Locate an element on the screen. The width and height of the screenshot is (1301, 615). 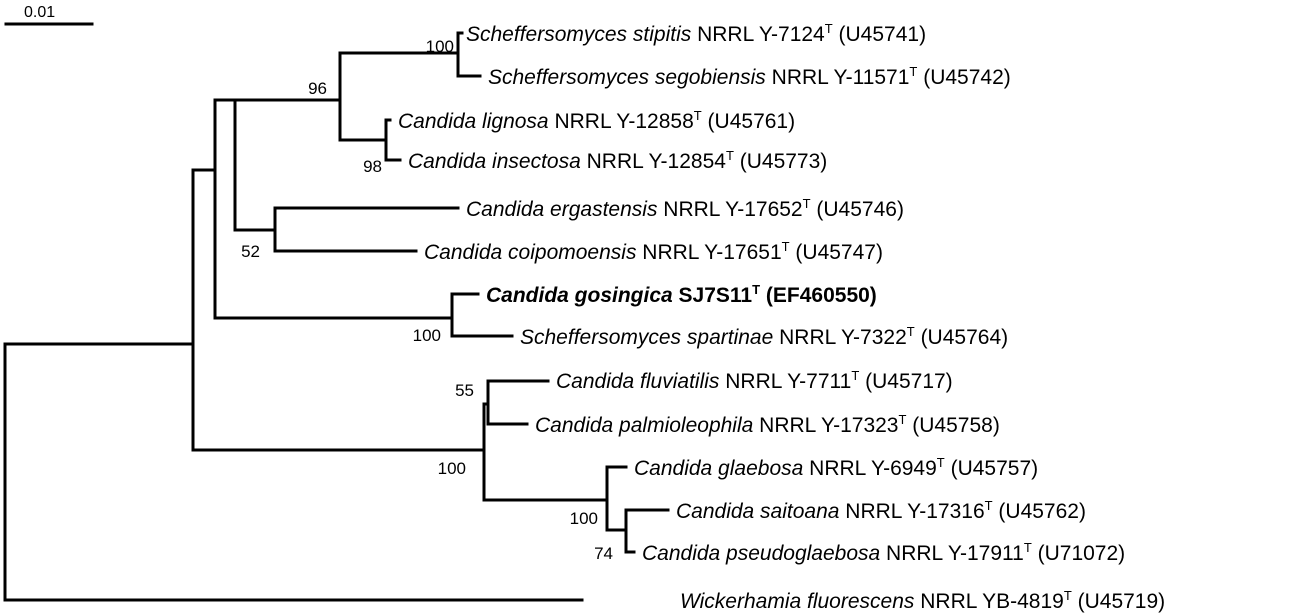
accession-number: (EF460550) is located at coordinates (818, 295).